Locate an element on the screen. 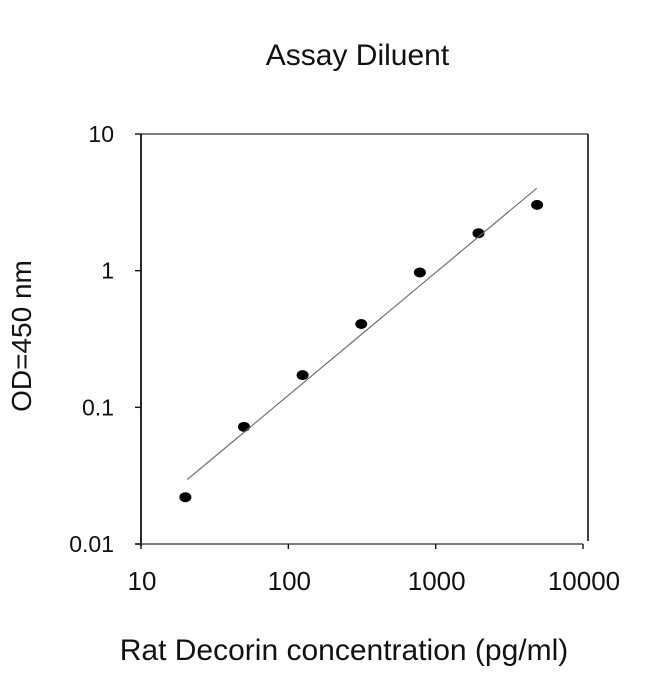  x-tick-label: 10000 is located at coordinates (584, 581).